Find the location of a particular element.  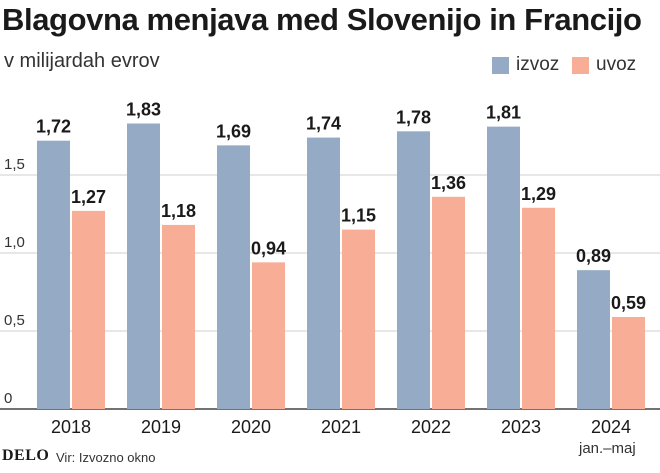

y-tick-label: 0 is located at coordinates (8, 398).